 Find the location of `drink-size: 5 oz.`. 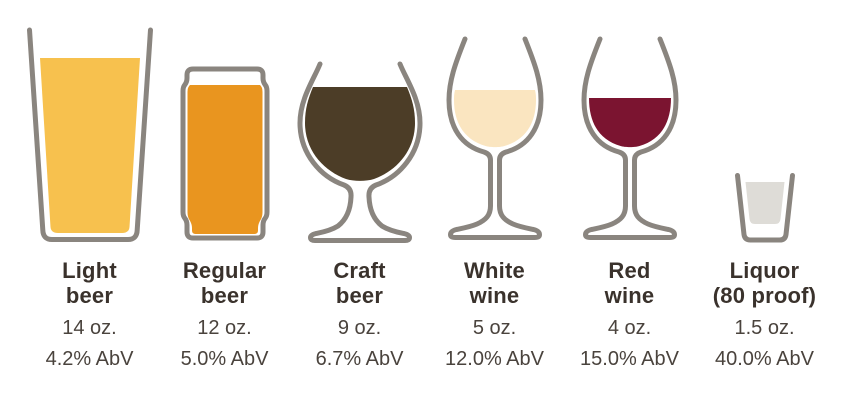

drink-size: 5 oz. is located at coordinates (494, 328).